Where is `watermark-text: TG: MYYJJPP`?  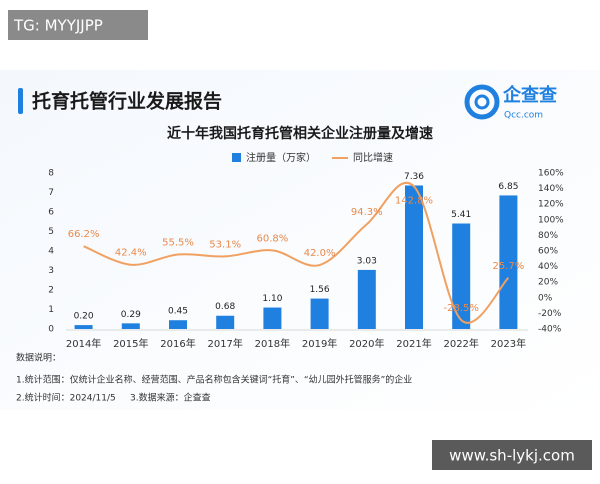 watermark-text: TG: MYYJJPP is located at coordinates (58, 26).